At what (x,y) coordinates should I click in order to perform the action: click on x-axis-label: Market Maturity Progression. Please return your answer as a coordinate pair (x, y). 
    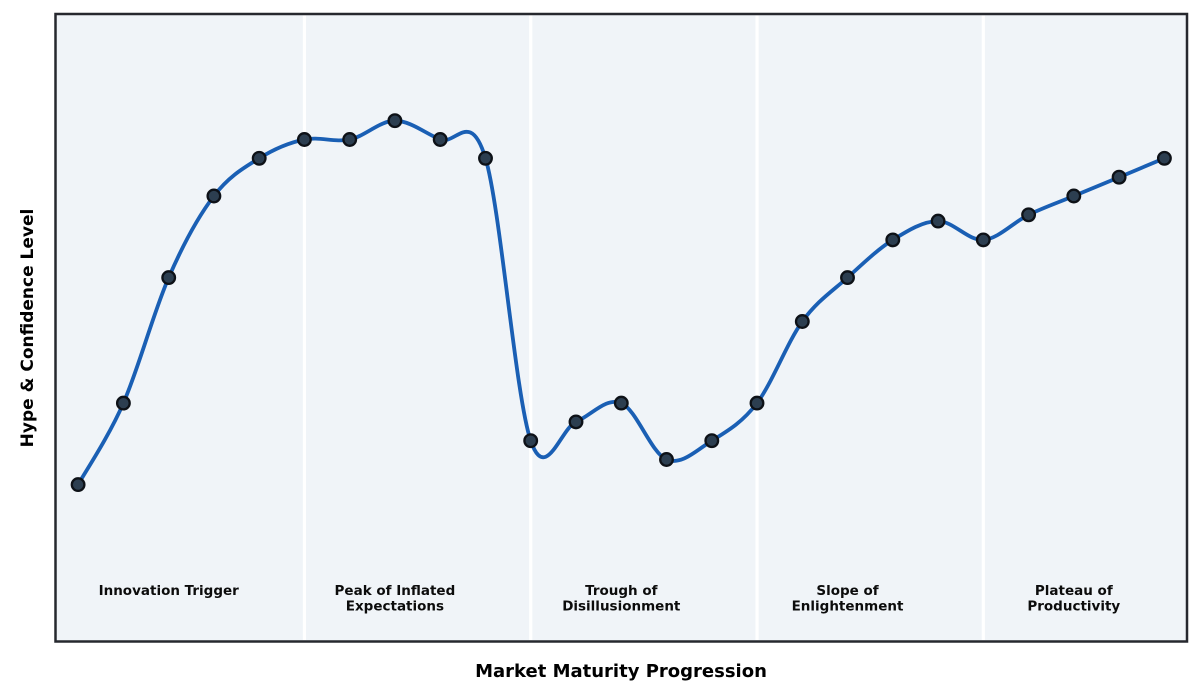
    Looking at the image, I should click on (621, 671).